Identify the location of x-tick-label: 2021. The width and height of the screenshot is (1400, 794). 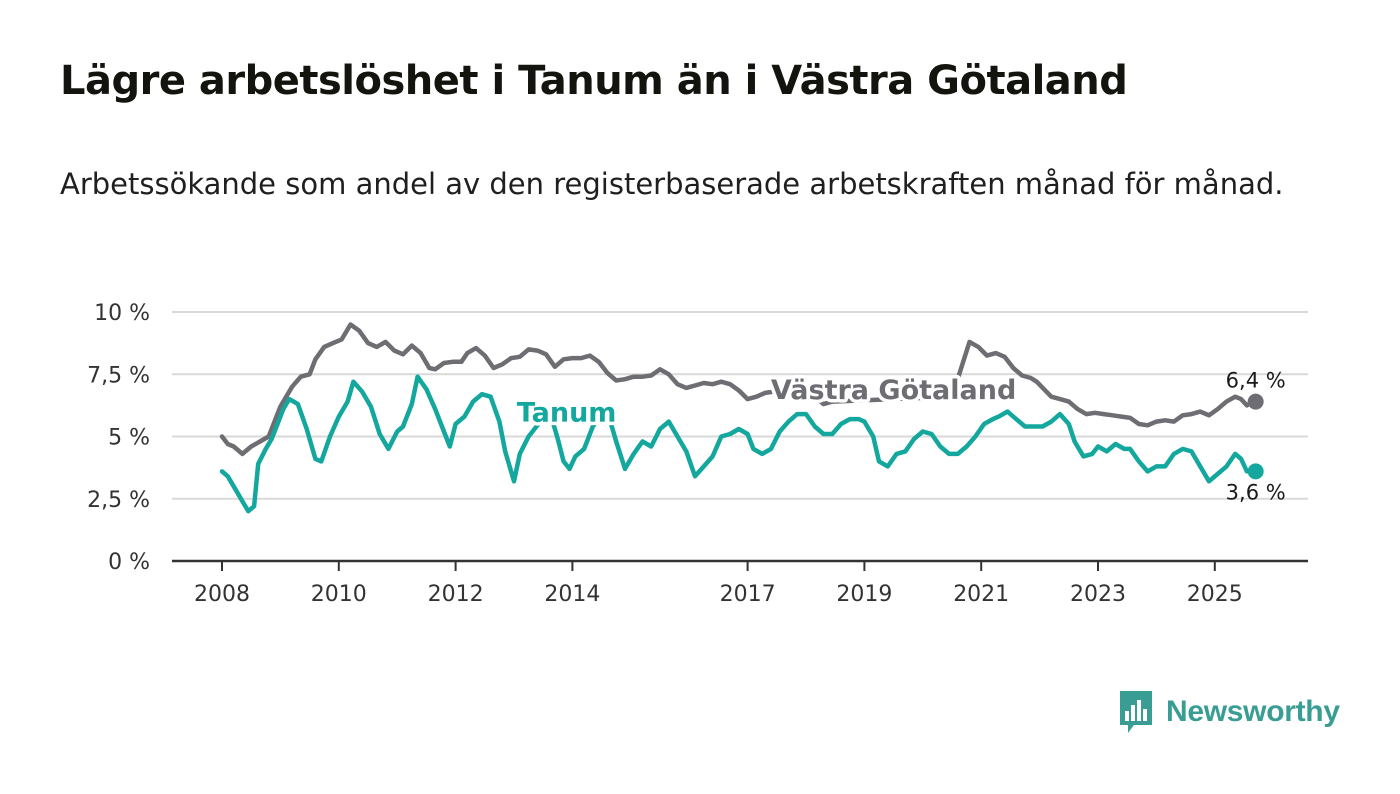
(981, 594).